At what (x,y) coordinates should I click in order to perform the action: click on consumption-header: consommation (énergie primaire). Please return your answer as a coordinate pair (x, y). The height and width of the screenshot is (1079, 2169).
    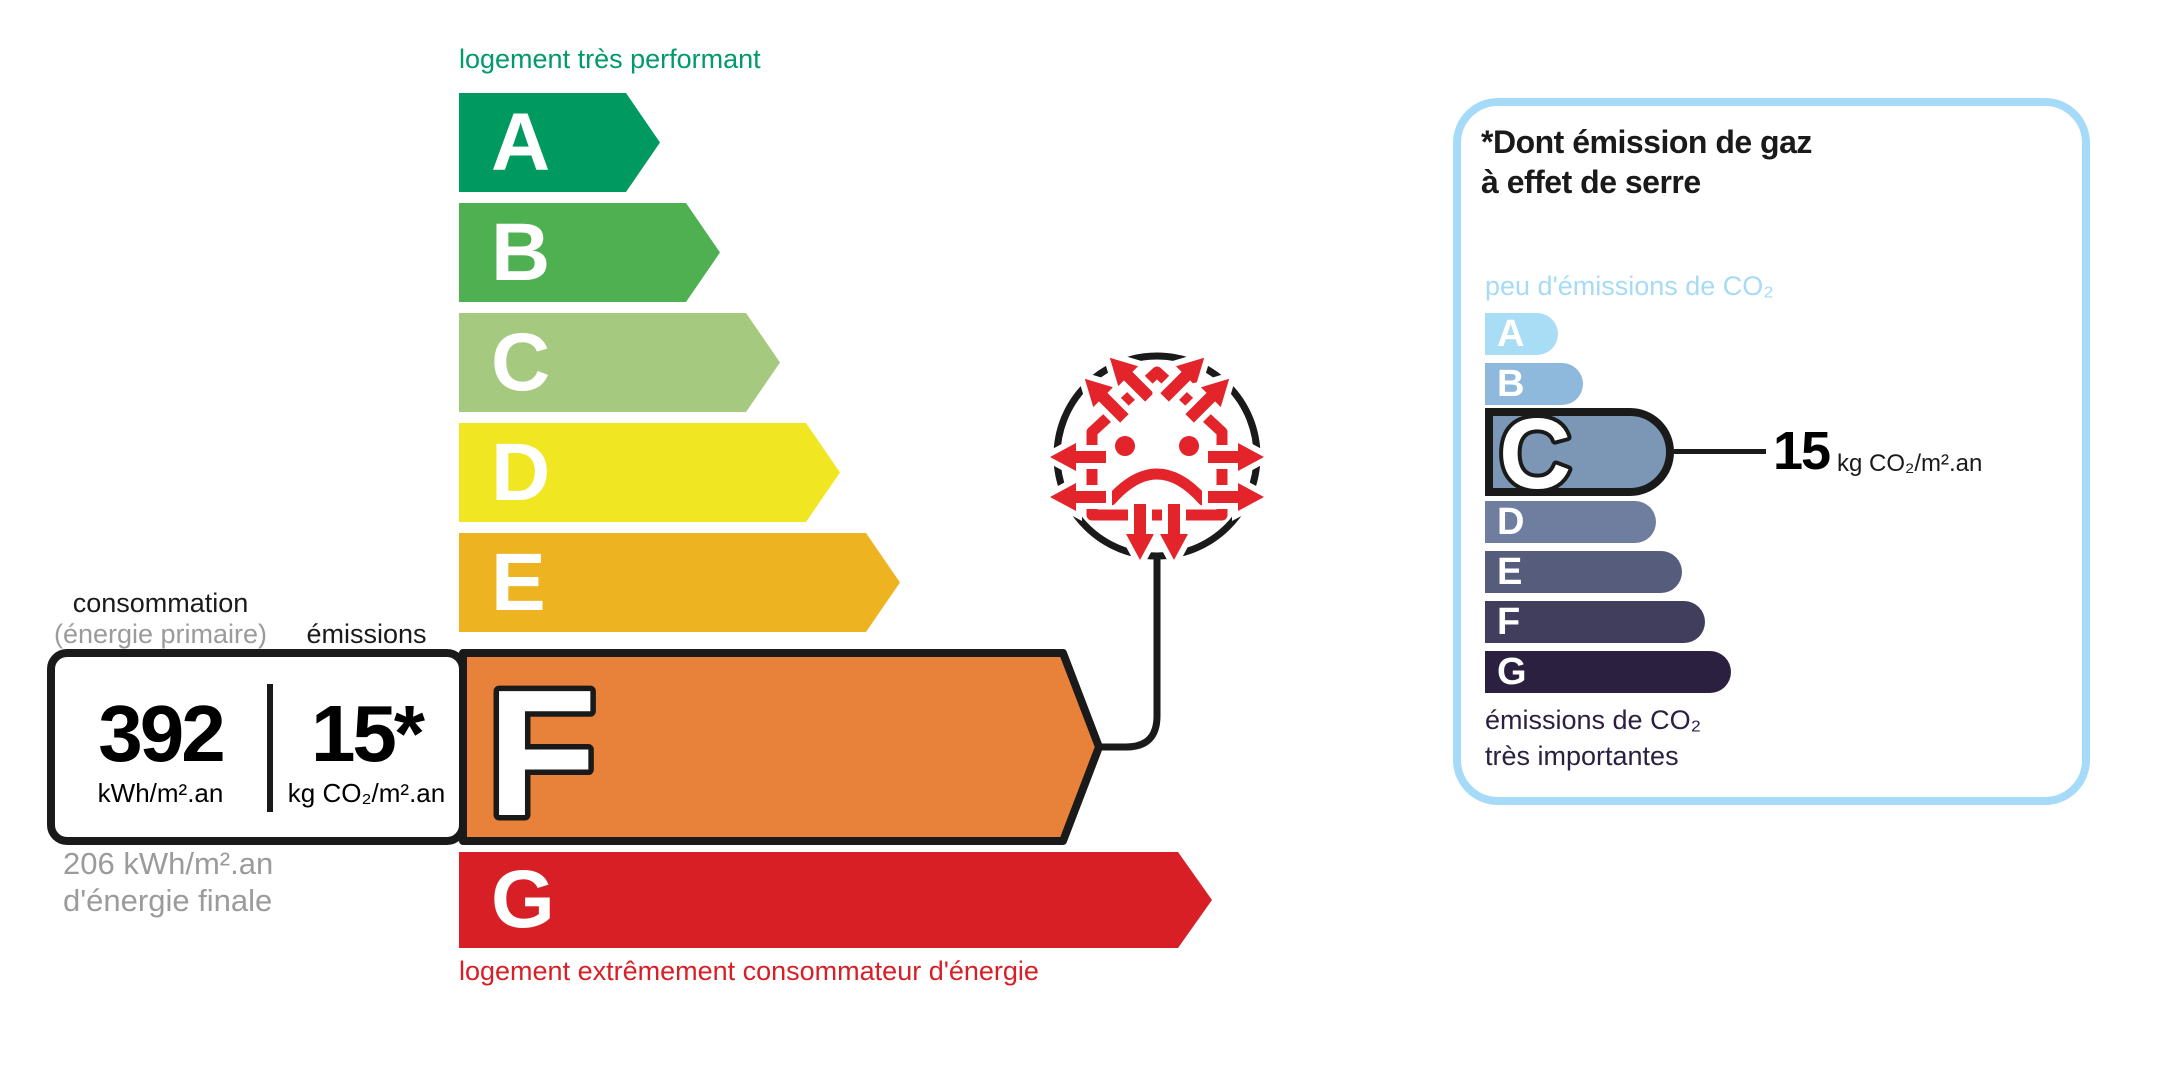
    Looking at the image, I should click on (160, 619).